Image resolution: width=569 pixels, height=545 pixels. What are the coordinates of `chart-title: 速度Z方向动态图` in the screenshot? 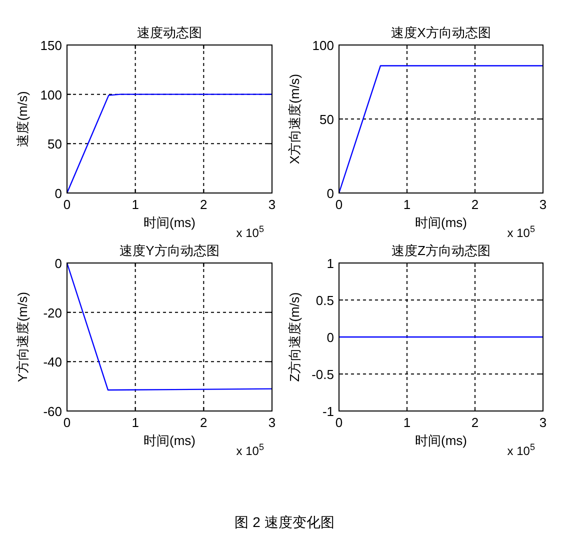 It's located at (441, 250).